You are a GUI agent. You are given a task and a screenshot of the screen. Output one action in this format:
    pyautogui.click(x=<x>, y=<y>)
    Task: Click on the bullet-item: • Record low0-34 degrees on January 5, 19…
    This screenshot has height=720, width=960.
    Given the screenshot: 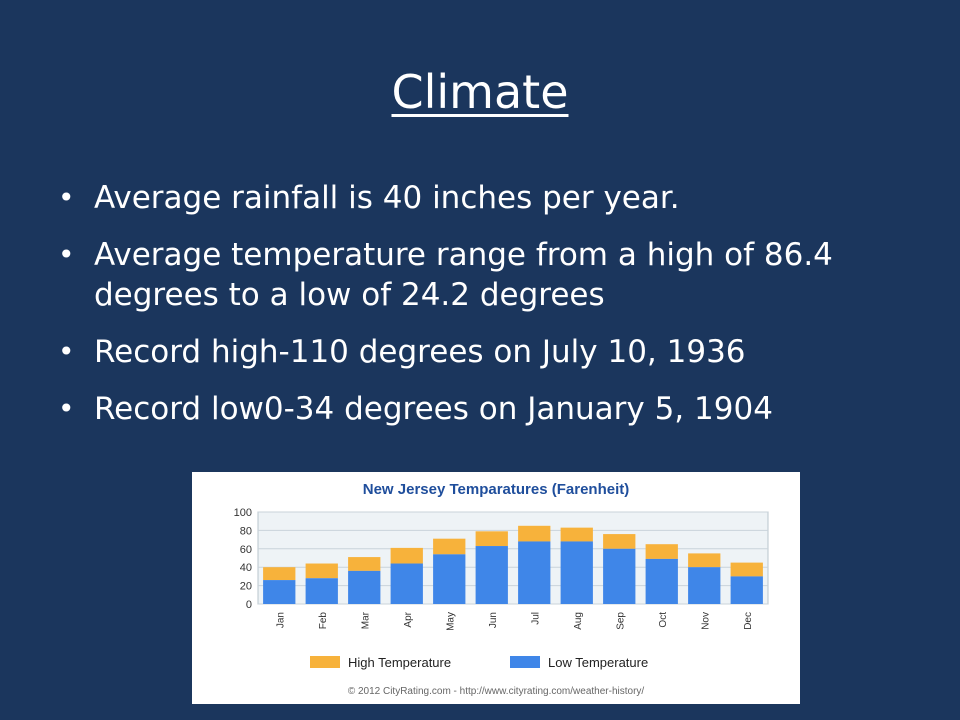 What is the action you would take?
    pyautogui.click(x=488, y=409)
    